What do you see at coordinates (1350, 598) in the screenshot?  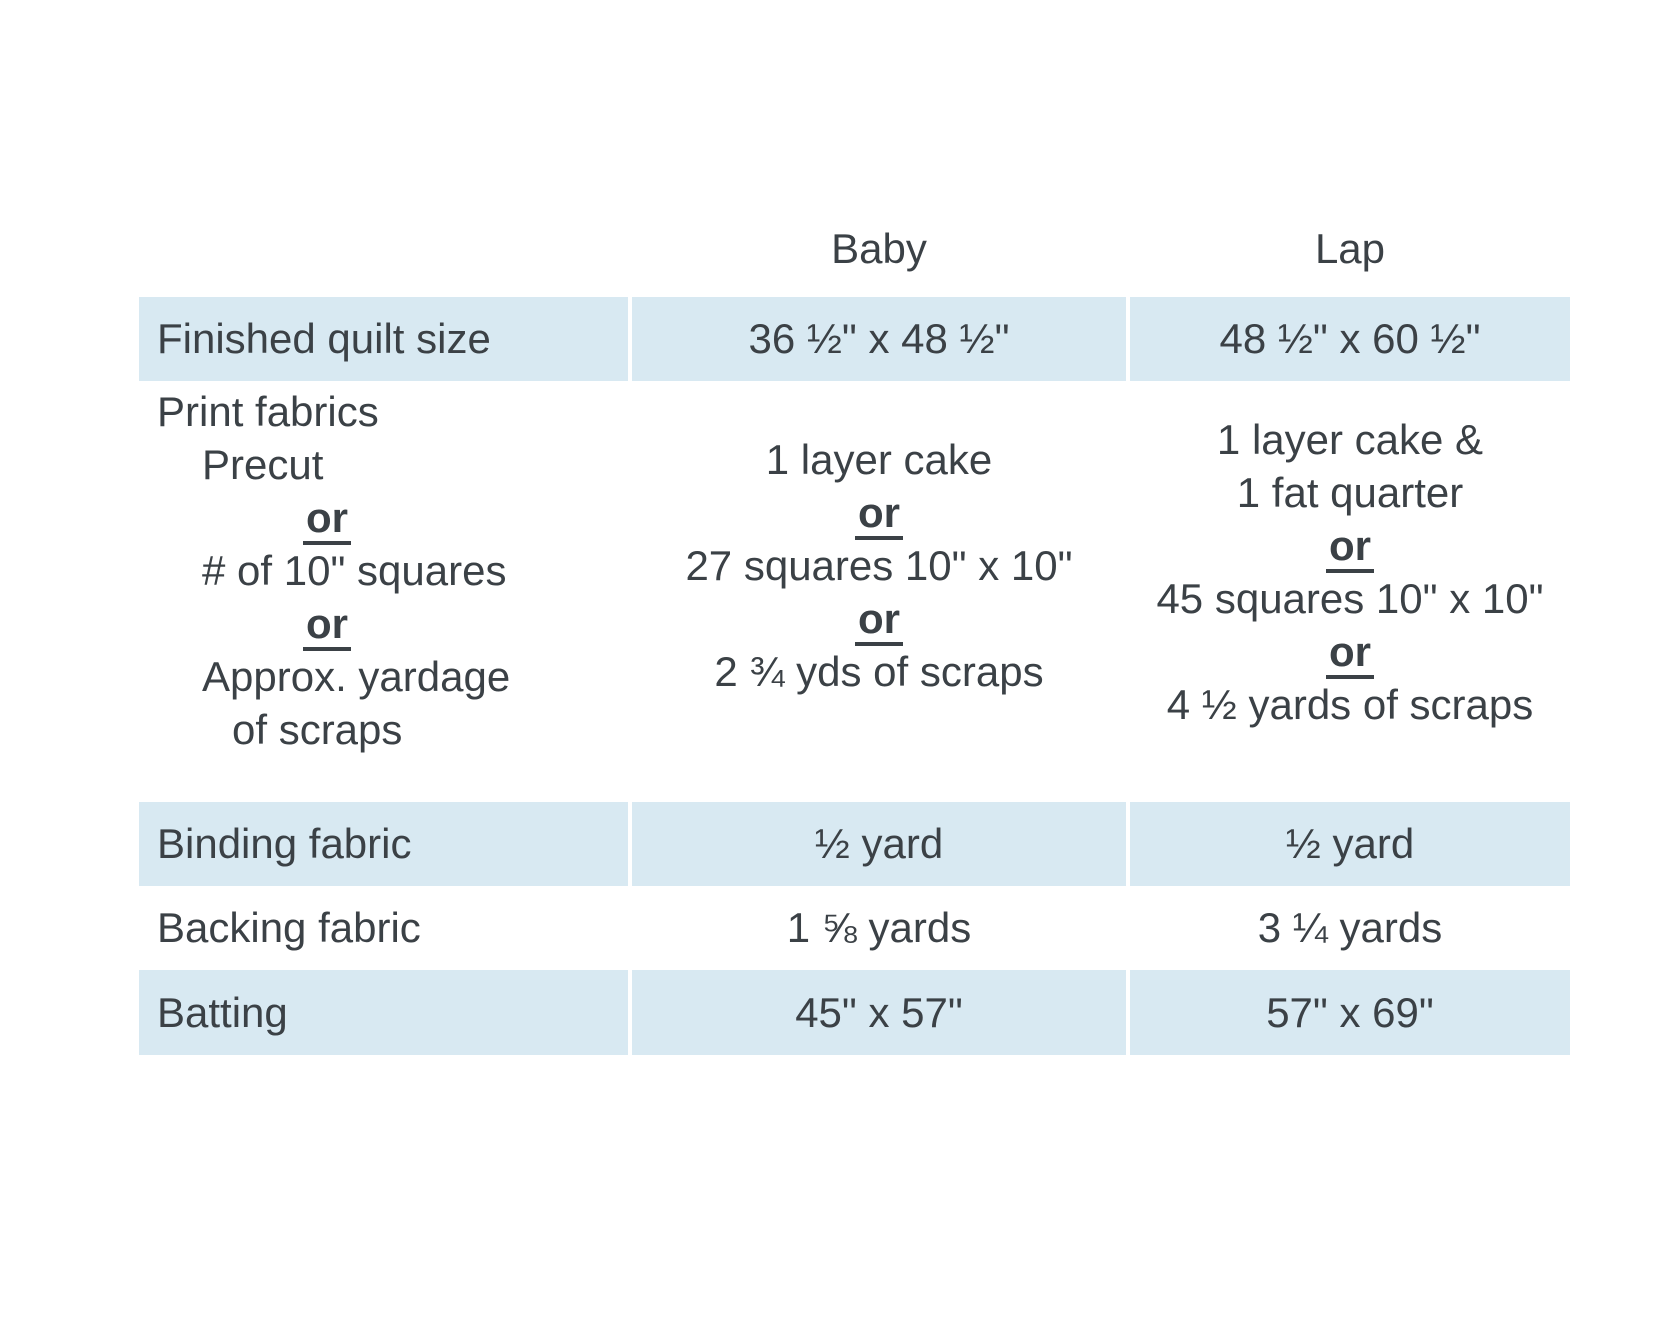 I see `squares-lap-value: 45 squares 10" x 10"` at bounding box center [1350, 598].